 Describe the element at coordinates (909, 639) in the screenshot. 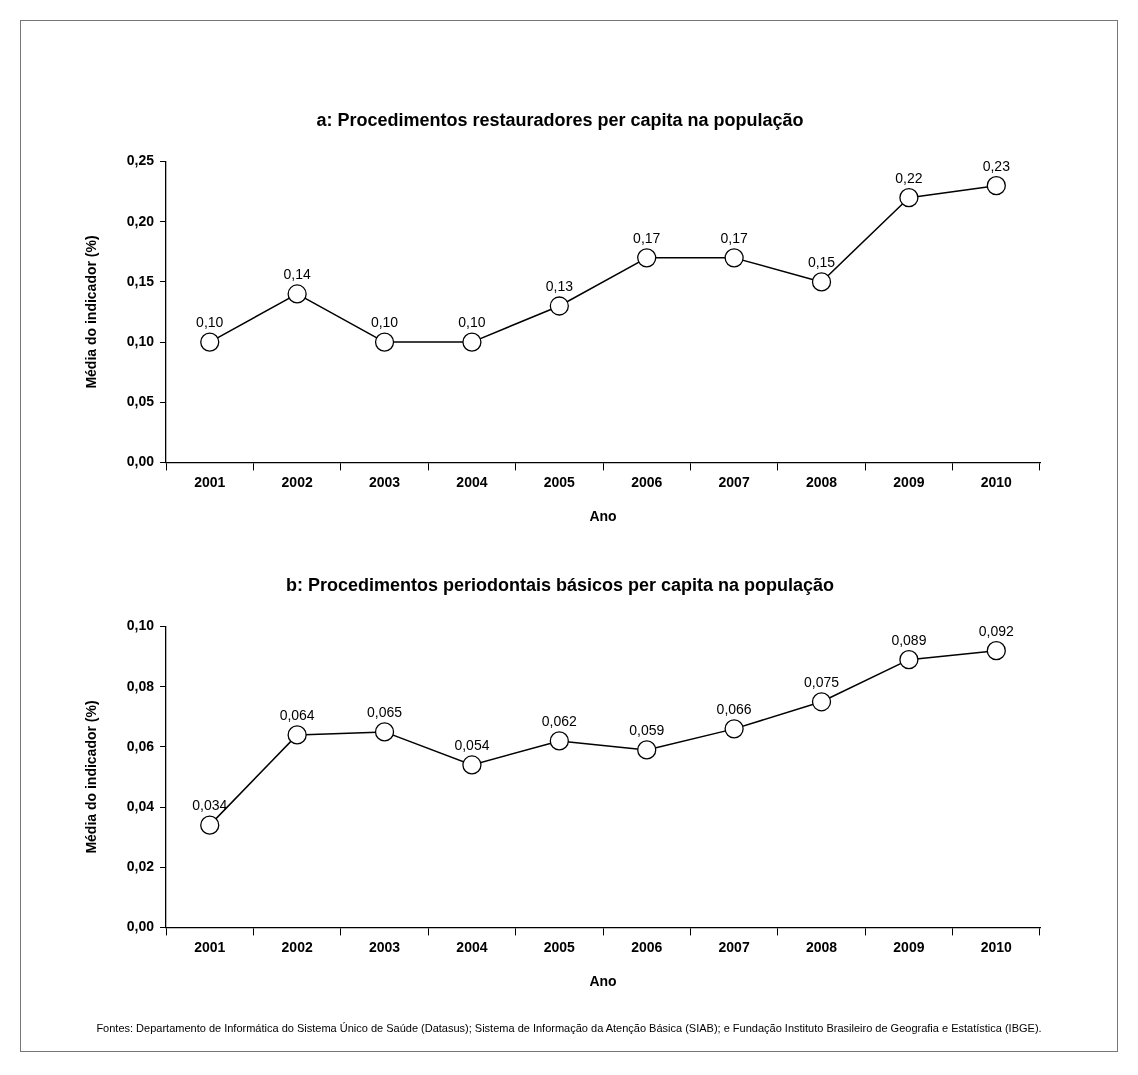

I see `data-label: 0,089` at that location.